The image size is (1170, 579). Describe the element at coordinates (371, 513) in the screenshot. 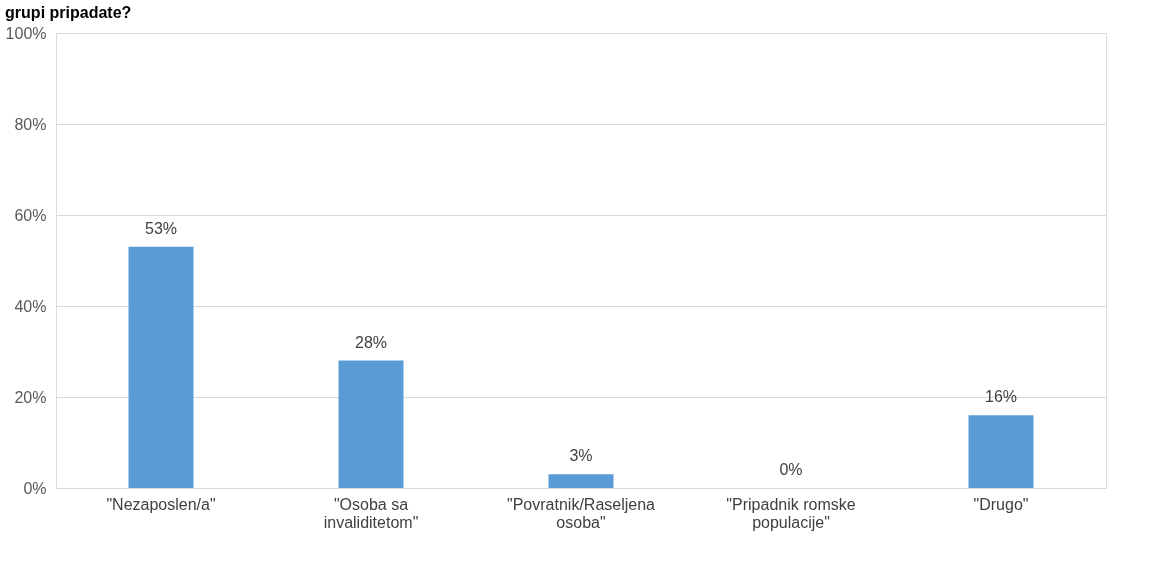

I see `x-tick-label: "Osoba sa invaliditetom"` at that location.